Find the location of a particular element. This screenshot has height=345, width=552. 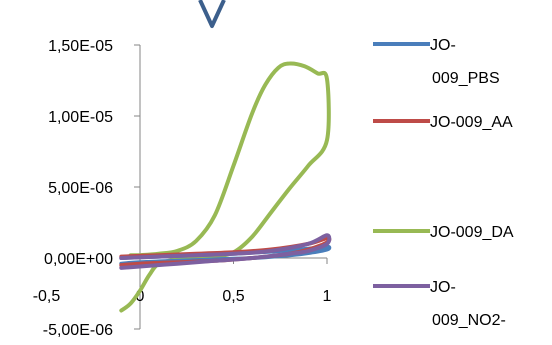

legend-label: 009_PBS is located at coordinates (466, 78).